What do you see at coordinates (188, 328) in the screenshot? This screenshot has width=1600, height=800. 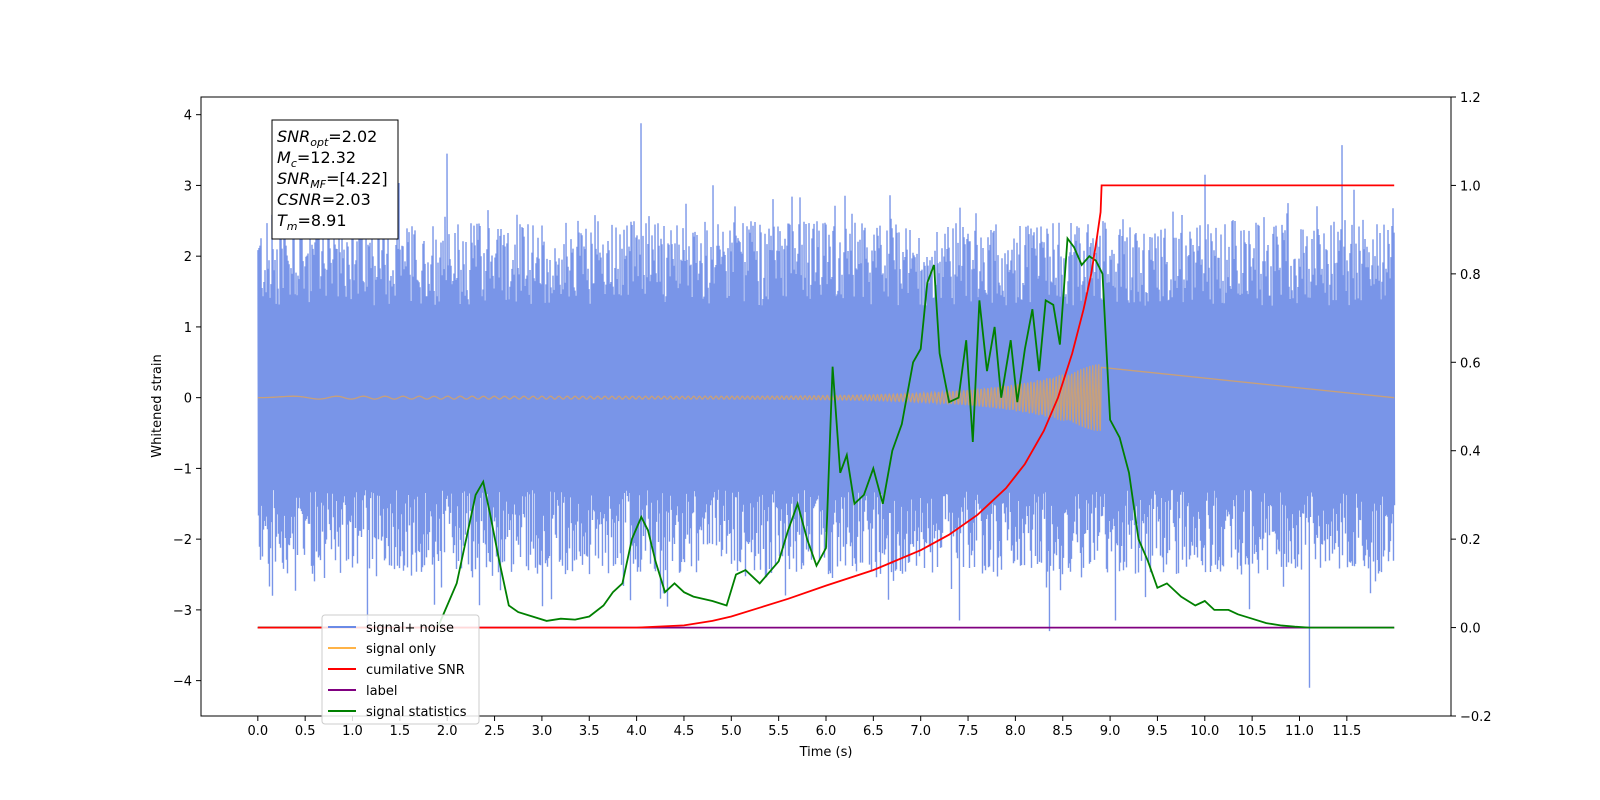 I see `y-tick-label: 1` at bounding box center [188, 328].